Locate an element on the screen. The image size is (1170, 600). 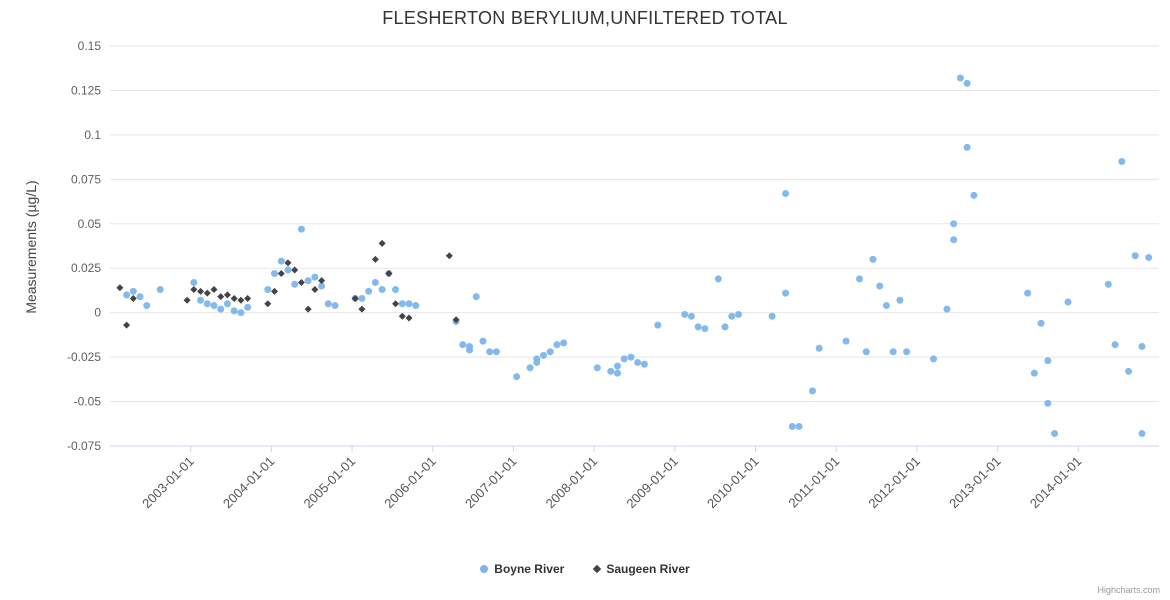
svg-text: 2009-01-01 is located at coordinates (652, 483).